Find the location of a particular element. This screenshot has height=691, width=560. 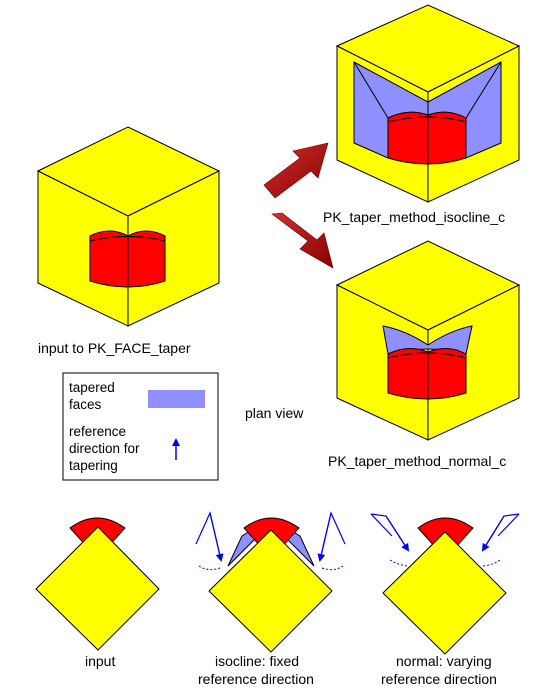

isocline-taper-edge-right is located at coordinates (483, 90).